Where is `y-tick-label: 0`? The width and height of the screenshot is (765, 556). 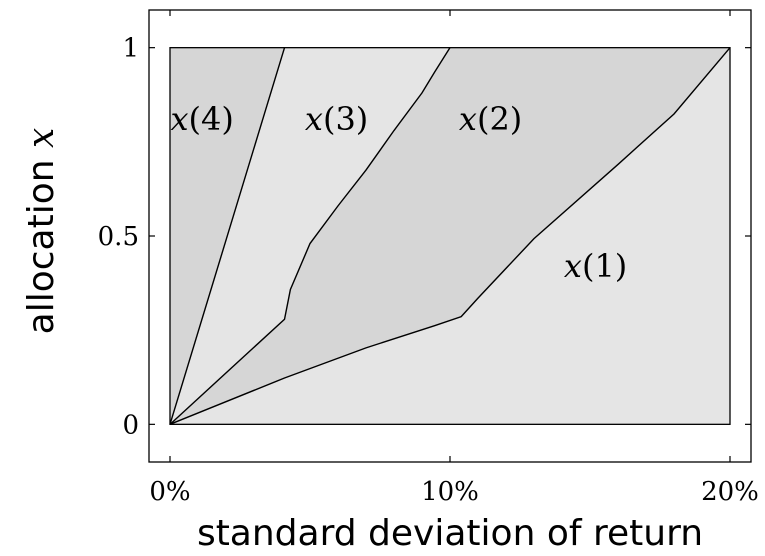 y-tick-label: 0 is located at coordinates (130, 425).